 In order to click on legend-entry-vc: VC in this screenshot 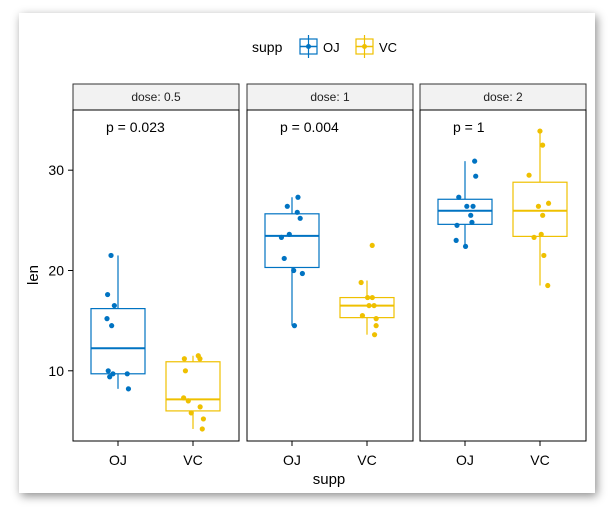, I will do `click(376, 46)`.